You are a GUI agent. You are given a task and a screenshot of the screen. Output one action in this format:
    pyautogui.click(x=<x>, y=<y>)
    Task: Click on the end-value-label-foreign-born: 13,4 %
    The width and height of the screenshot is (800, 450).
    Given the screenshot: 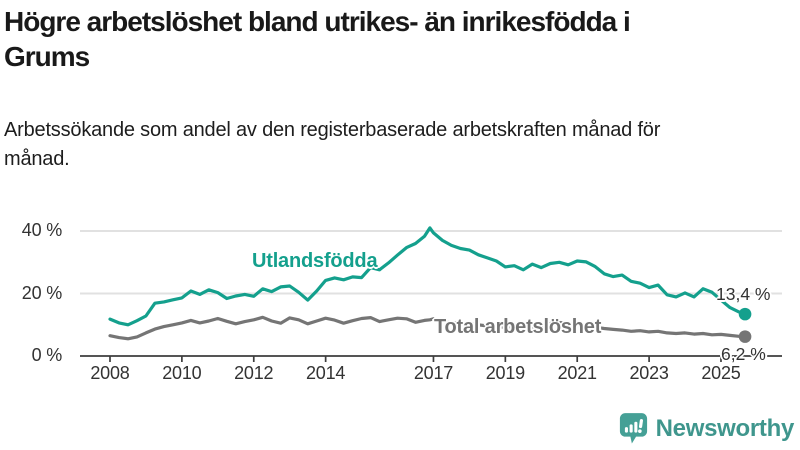 What is the action you would take?
    pyautogui.click(x=743, y=294)
    